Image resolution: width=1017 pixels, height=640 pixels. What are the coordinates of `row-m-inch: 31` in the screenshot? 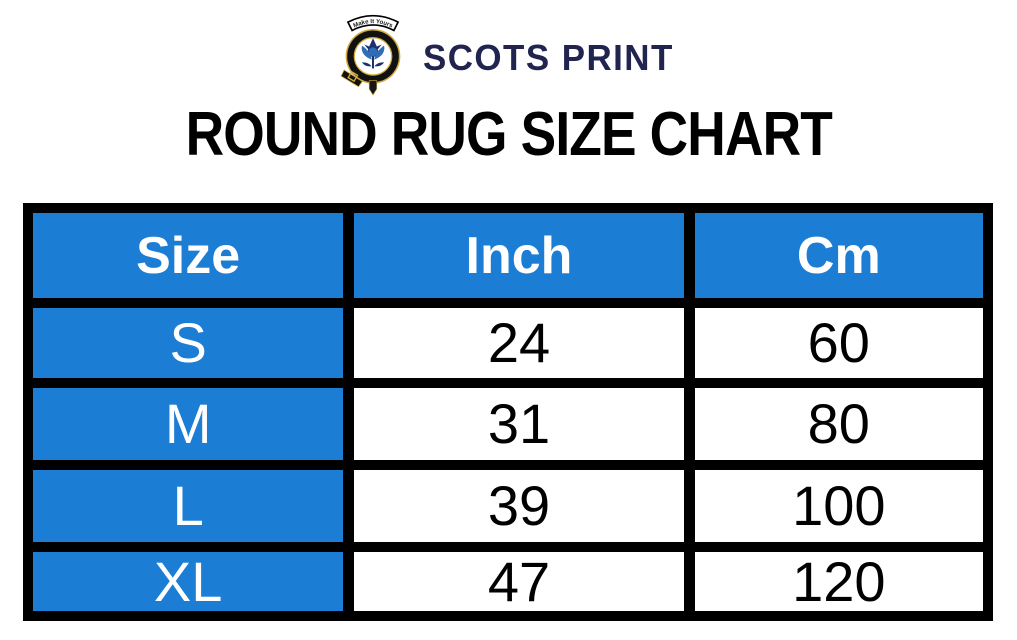 It's located at (519, 424).